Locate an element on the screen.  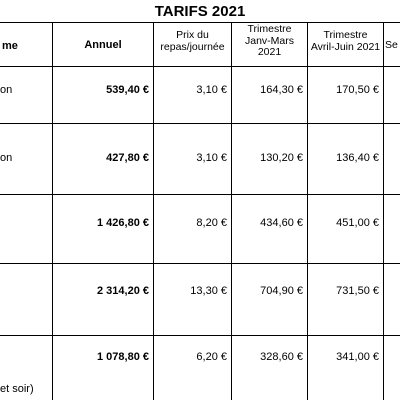
grid-line-header-bottom is located at coordinates (200, 66).